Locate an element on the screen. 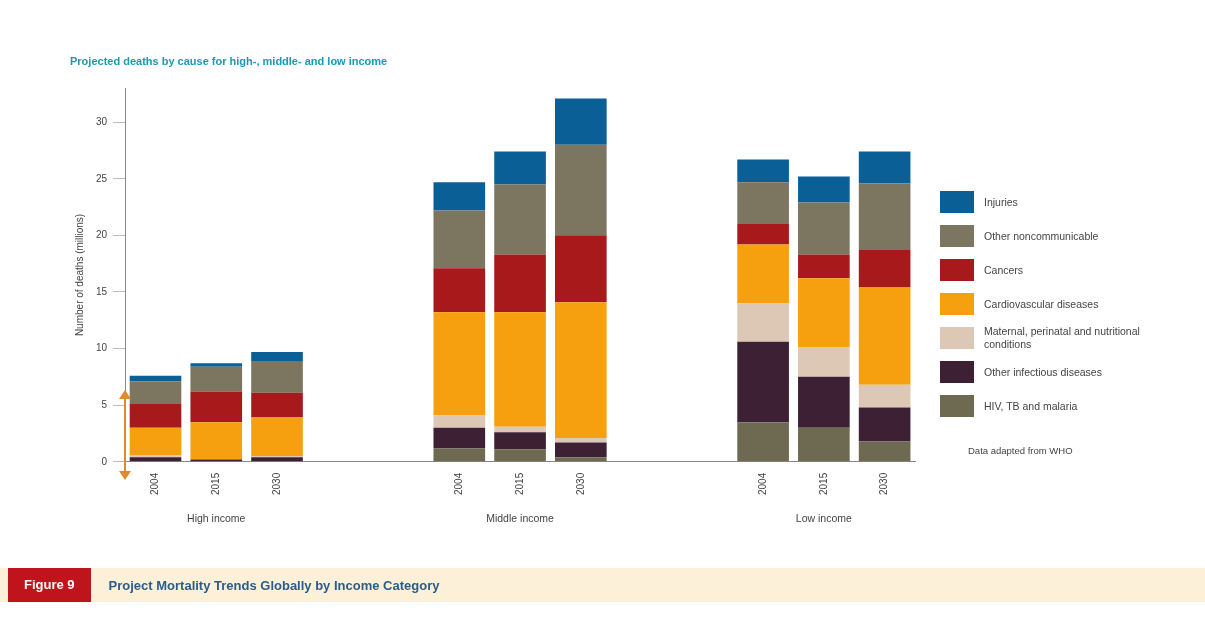  text: High income is located at coordinates (216, 517).